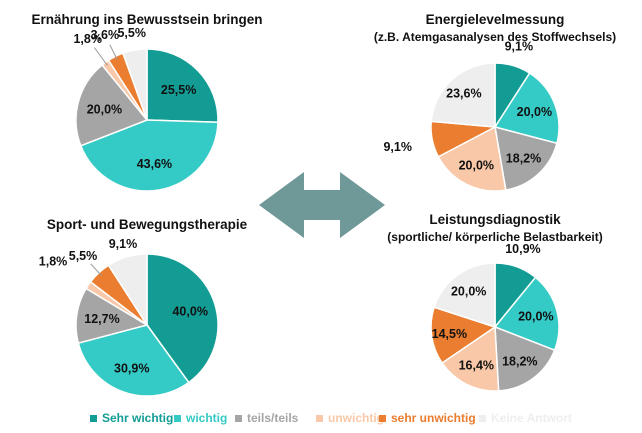 Image resolution: width=642 pixels, height=433 pixels. Describe the element at coordinates (495, 37) in the screenshot. I see `chart-subtitle-energy: (z.B. Atemgasanalysen des Stoffwechsels)` at that location.